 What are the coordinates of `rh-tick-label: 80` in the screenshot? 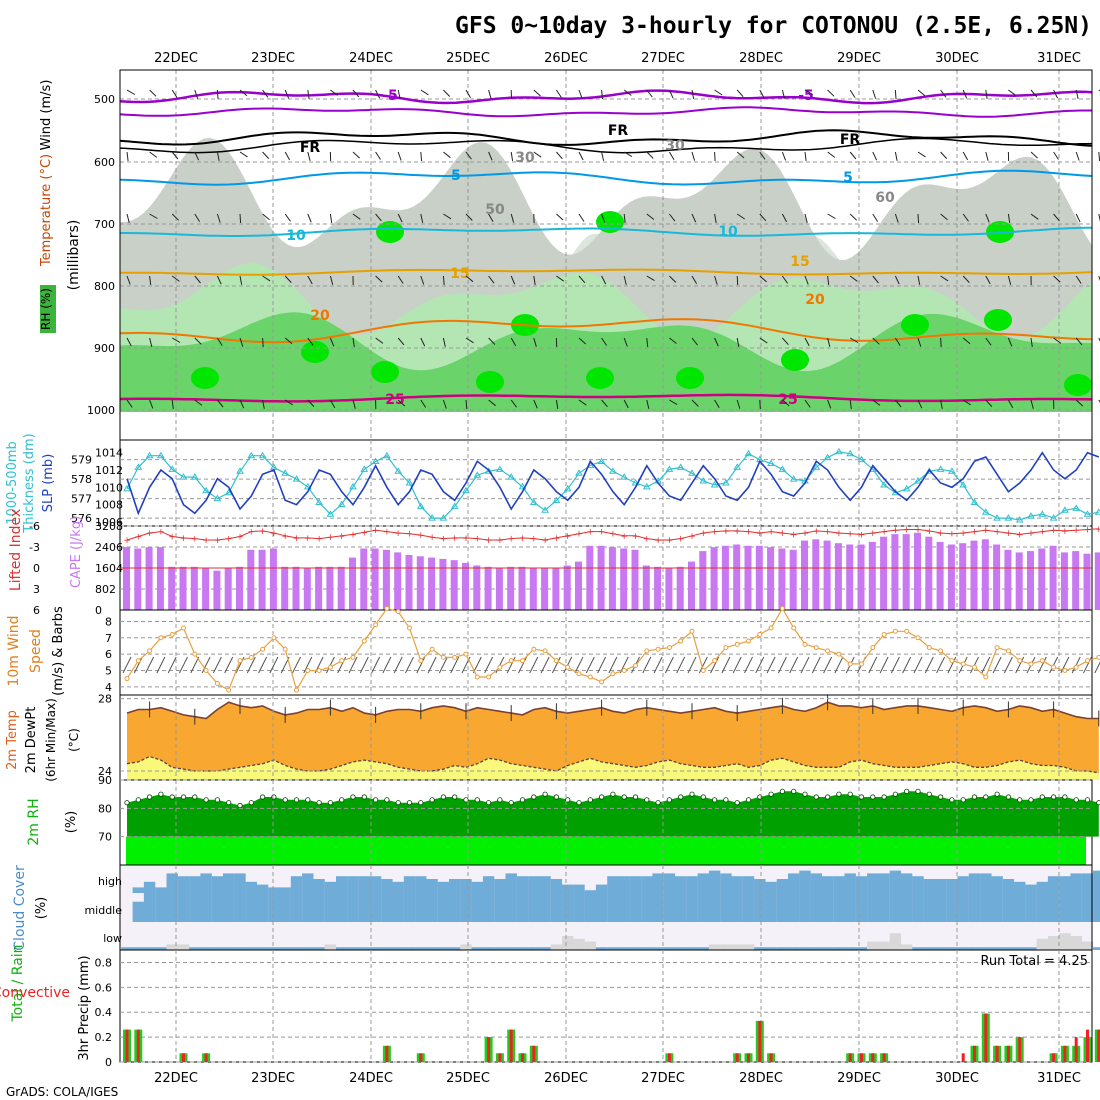 It's located at (105, 808).